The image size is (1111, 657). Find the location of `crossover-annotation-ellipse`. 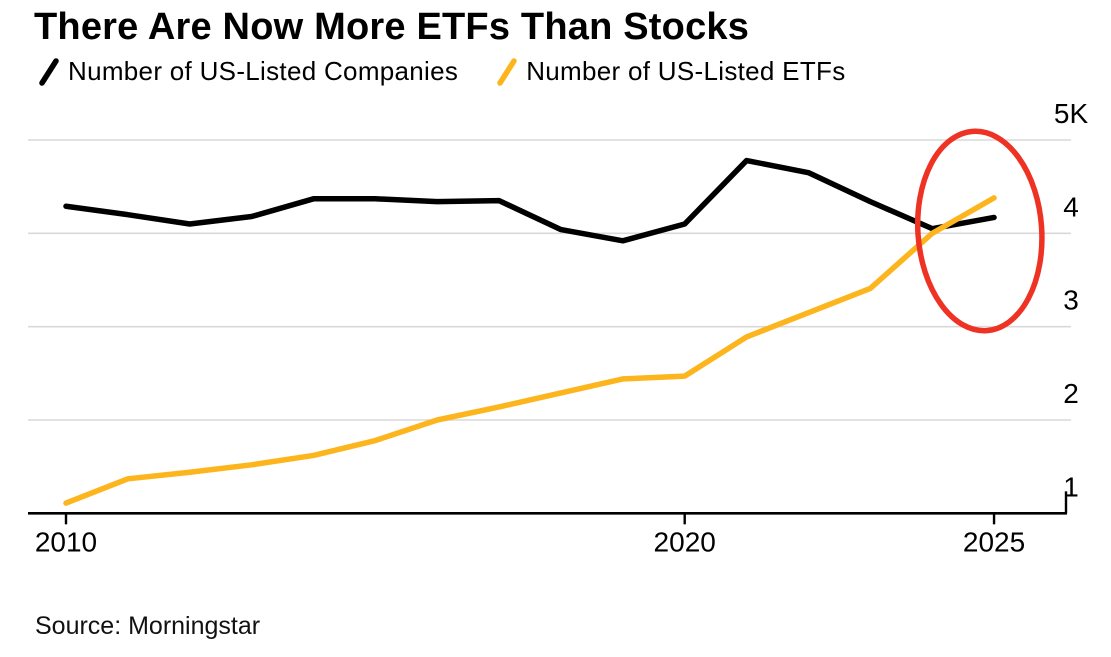

crossover-annotation-ellipse is located at coordinates (979, 231).